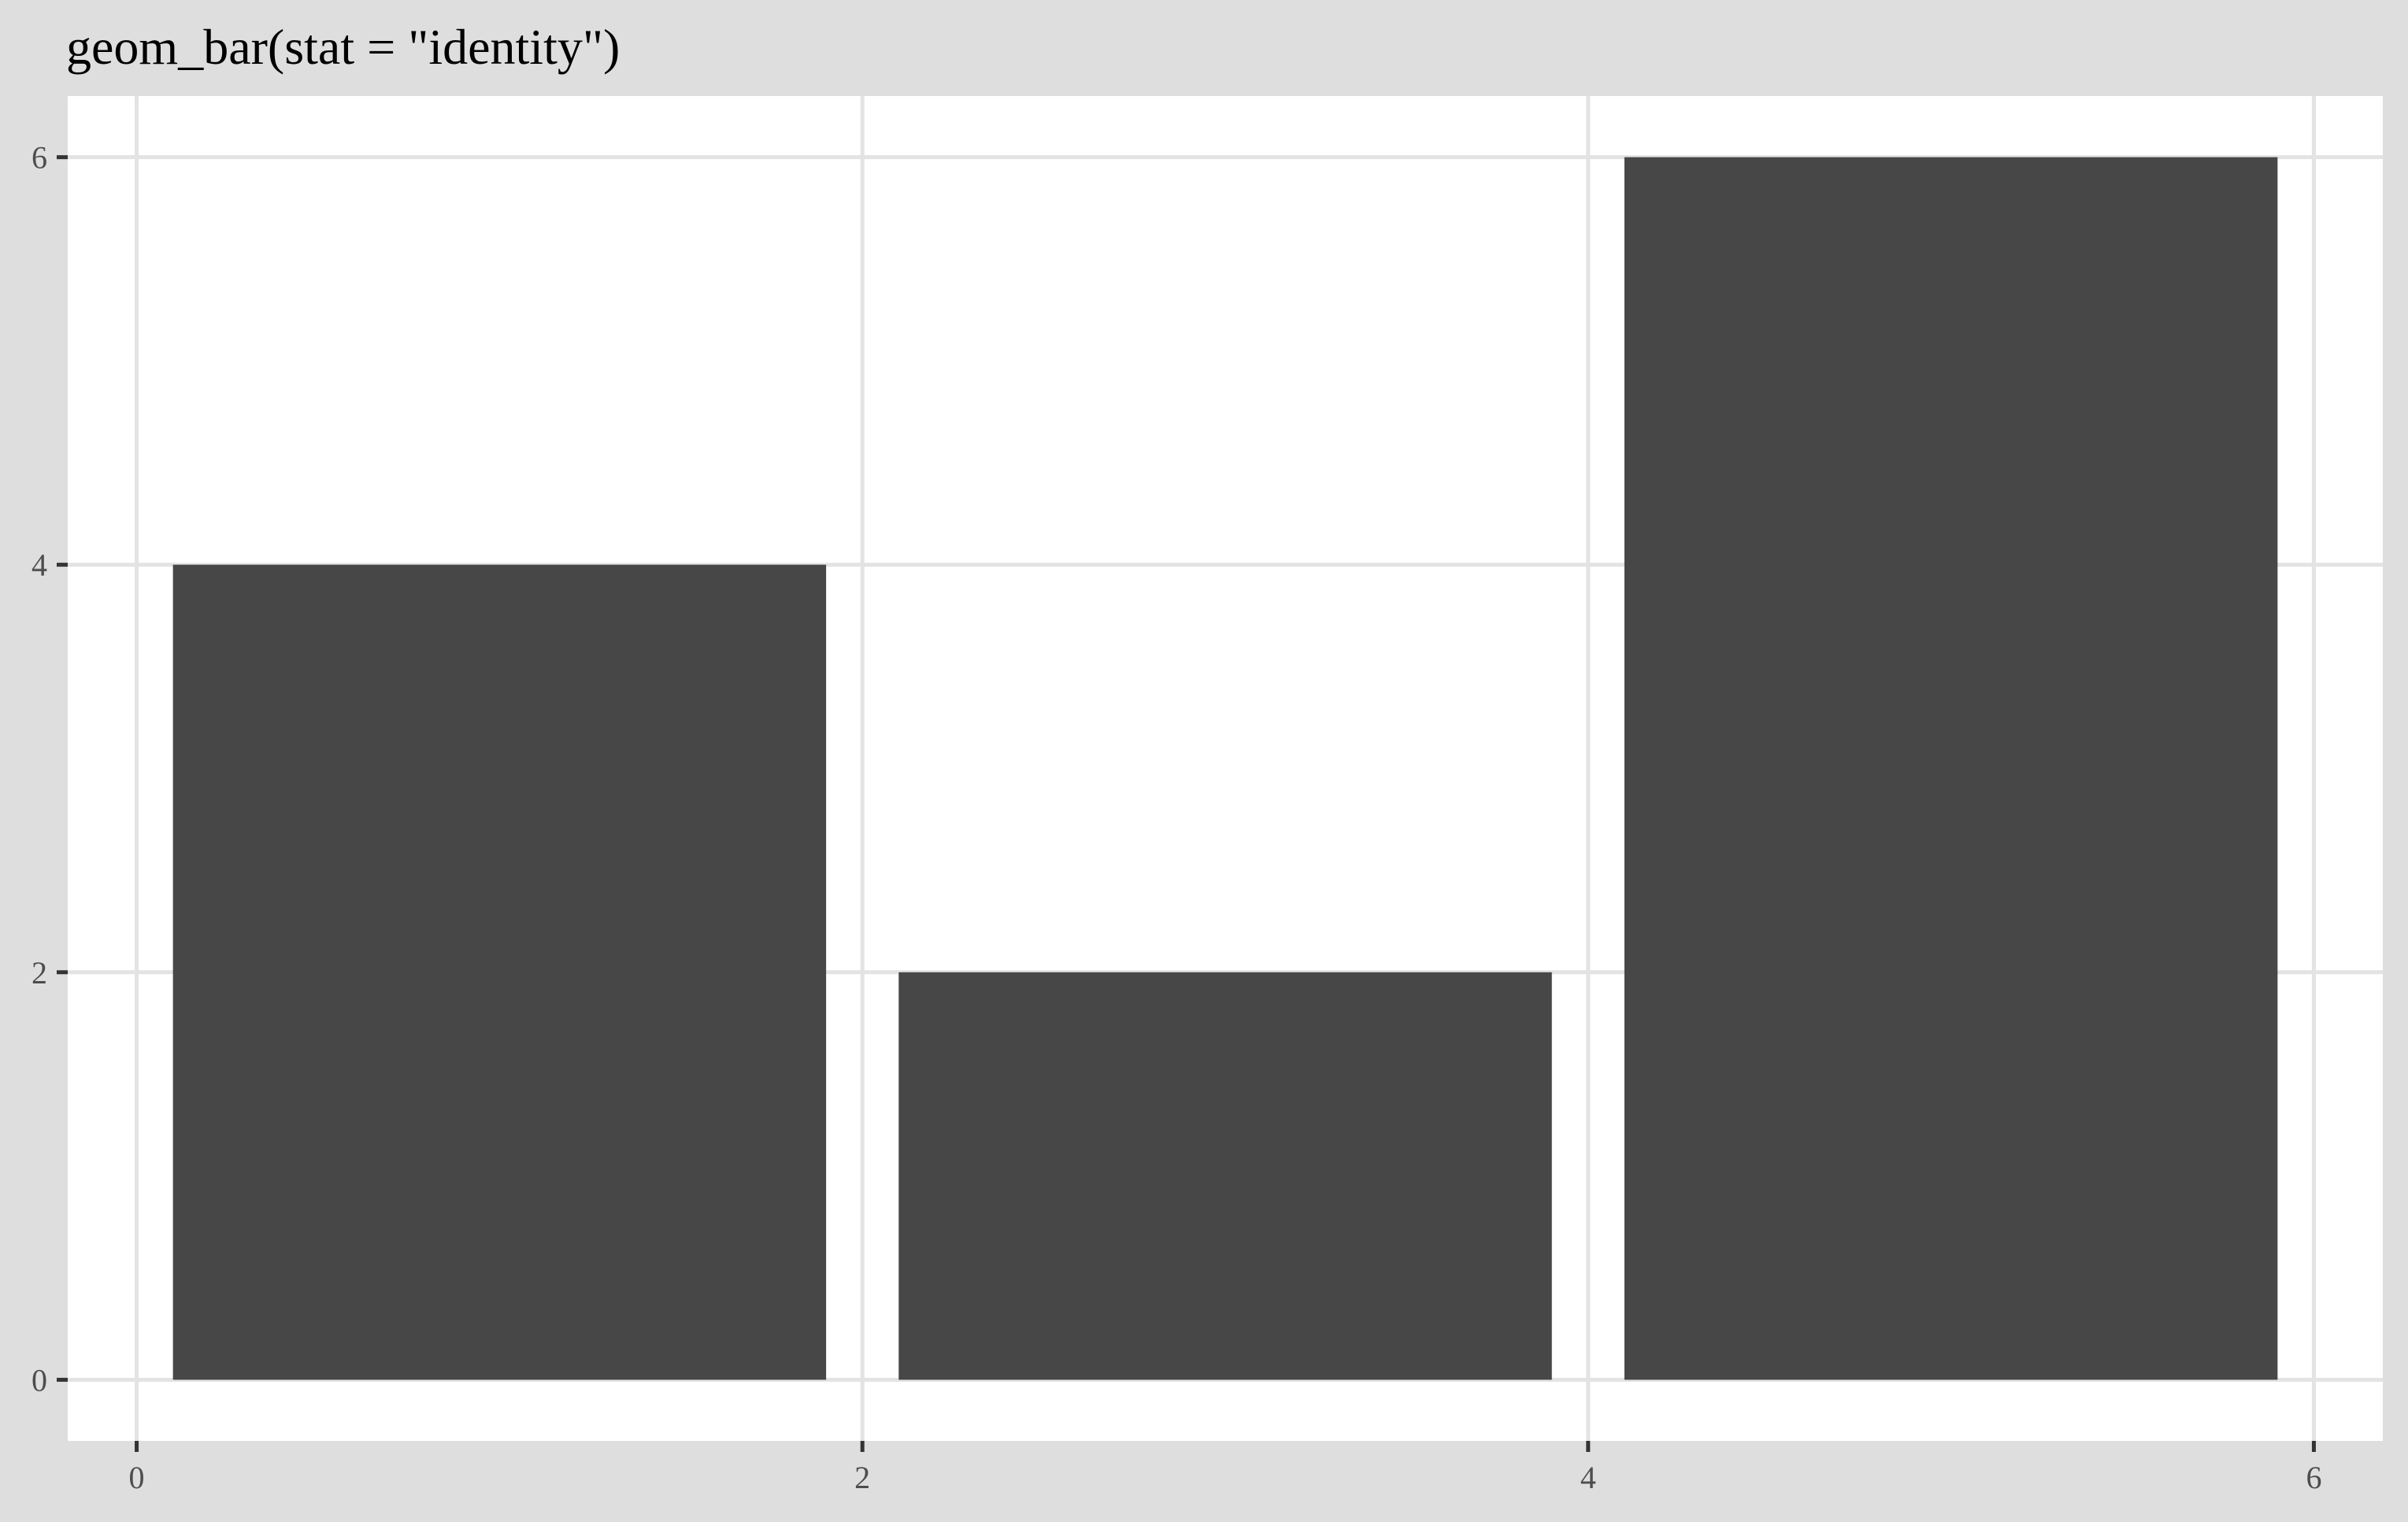 The image size is (2408, 1522). Describe the element at coordinates (39, 565) in the screenshot. I see `y-tick-label-2: 4` at that location.